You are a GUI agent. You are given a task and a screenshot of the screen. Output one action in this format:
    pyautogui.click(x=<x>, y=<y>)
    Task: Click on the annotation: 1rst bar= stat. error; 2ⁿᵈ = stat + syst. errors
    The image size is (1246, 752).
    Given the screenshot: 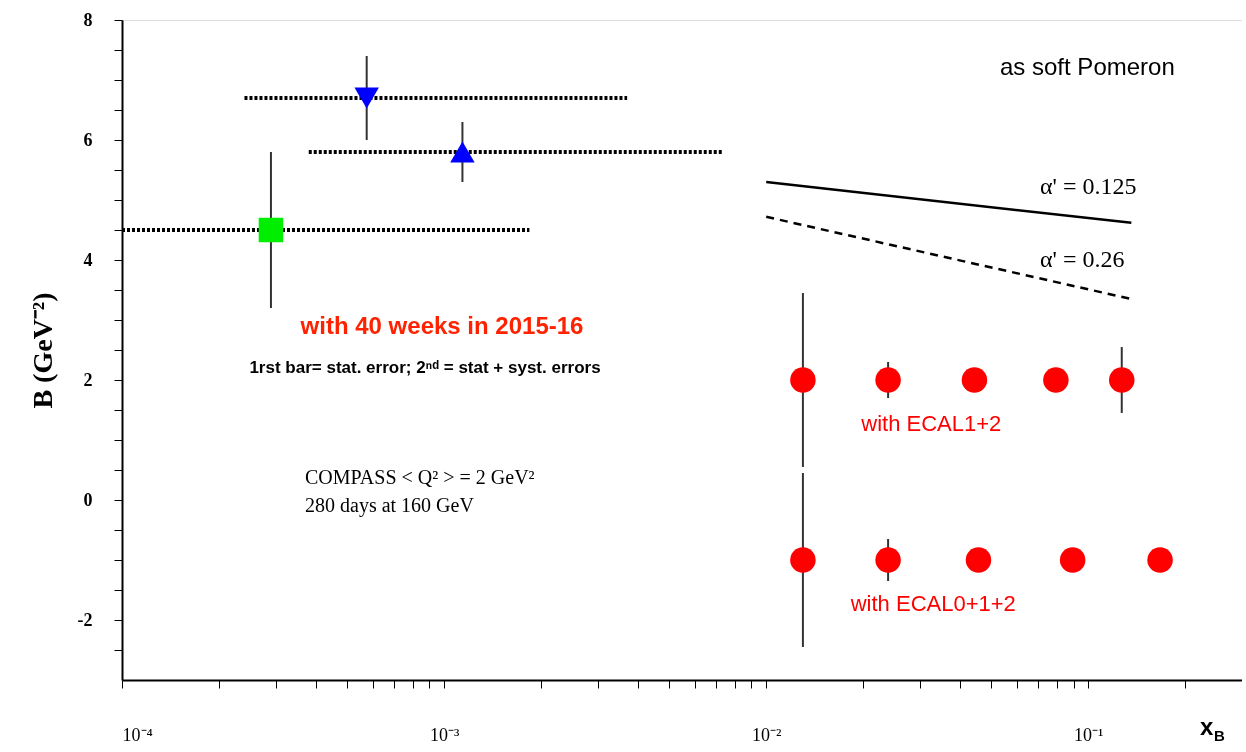 What is the action you would take?
    pyautogui.click(x=425, y=367)
    